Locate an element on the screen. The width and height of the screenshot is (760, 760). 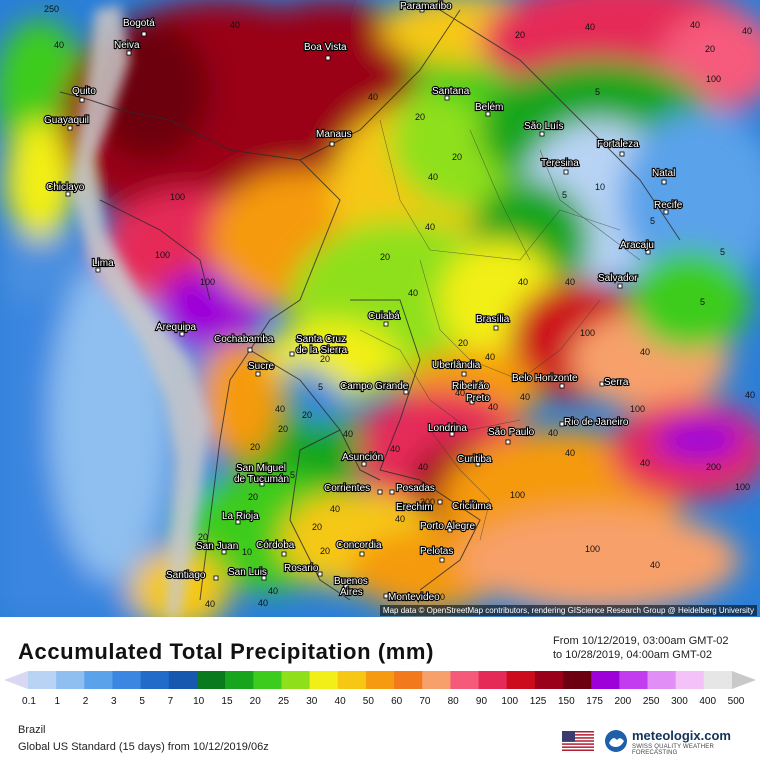
svg-text: de Tucumán is located at coordinates (261, 479).